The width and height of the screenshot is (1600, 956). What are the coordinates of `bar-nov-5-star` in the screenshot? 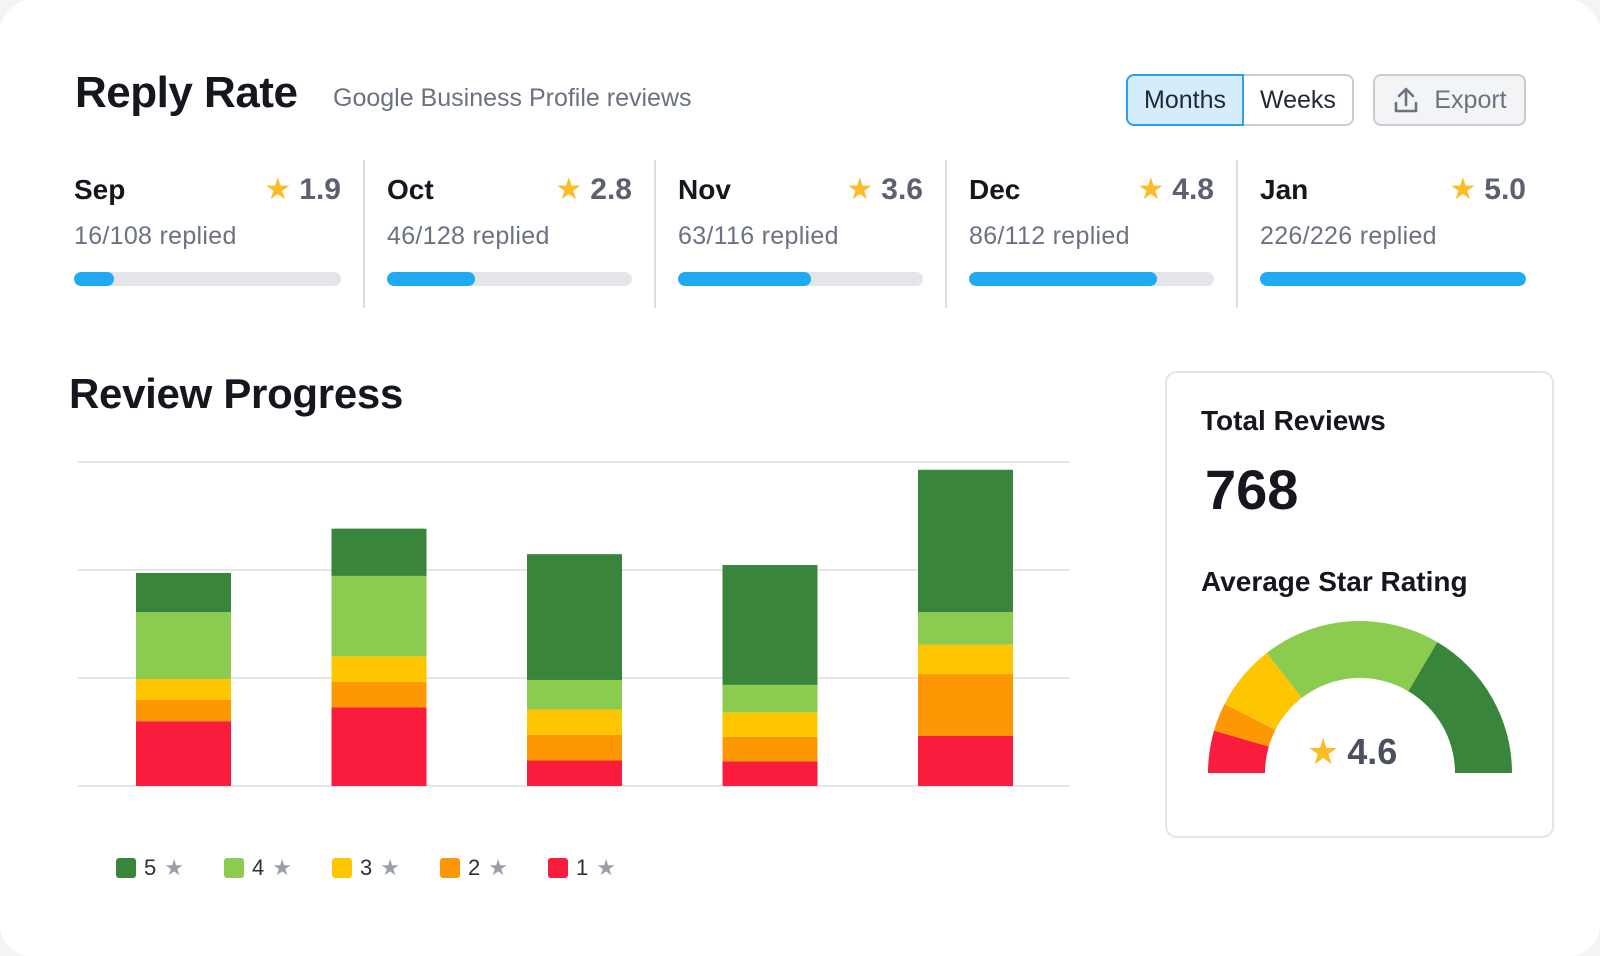 It's located at (574, 617).